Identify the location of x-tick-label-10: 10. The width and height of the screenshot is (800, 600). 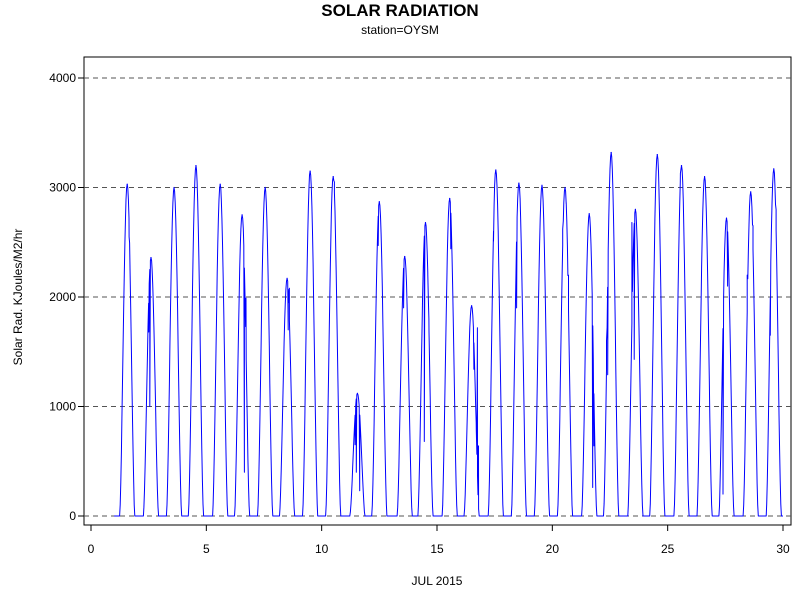
(322, 549).